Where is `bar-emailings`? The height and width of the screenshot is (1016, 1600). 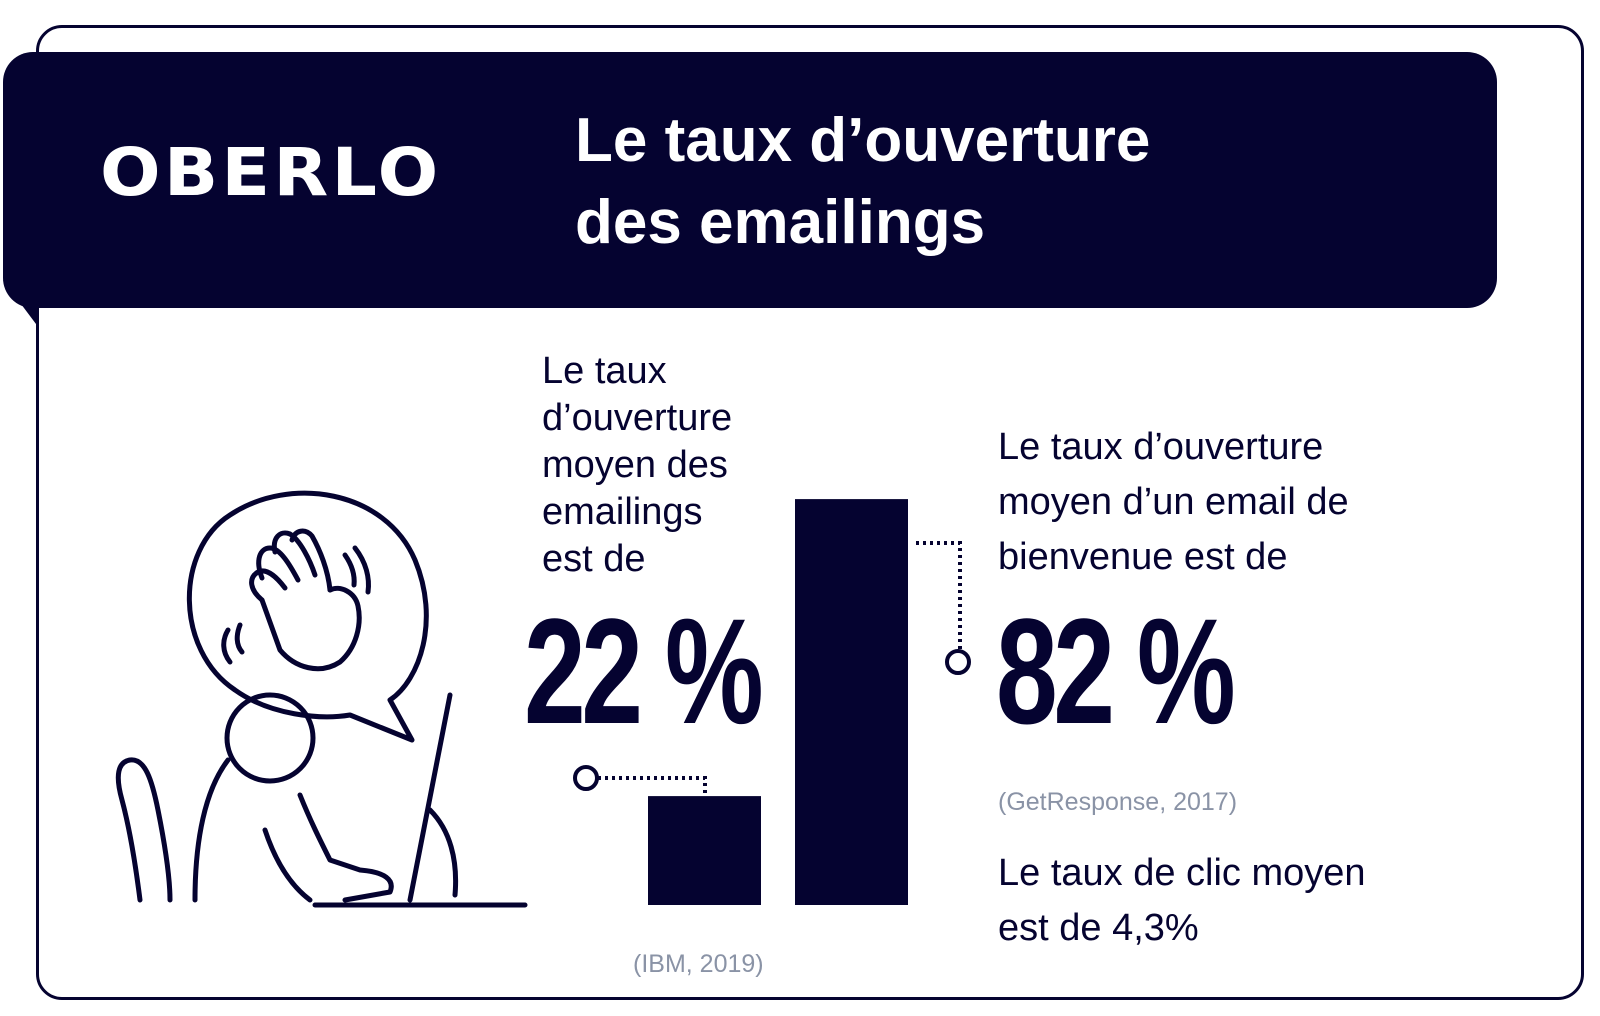
bar-emailings is located at coordinates (704, 850).